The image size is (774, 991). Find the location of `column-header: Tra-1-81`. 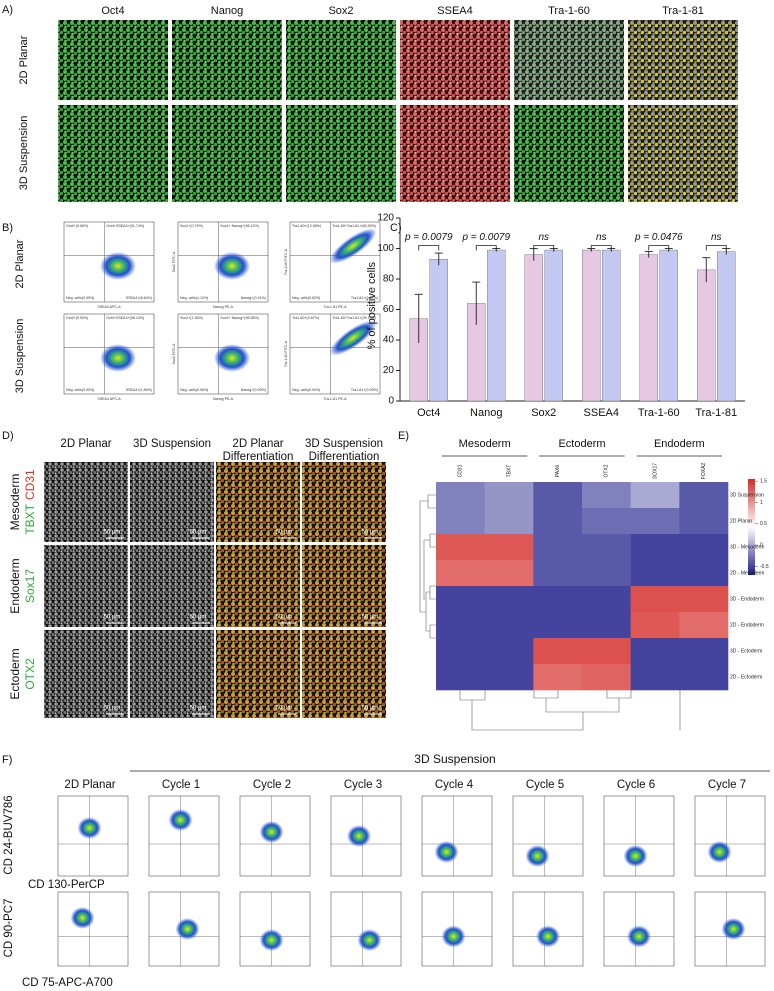

column-header: Tra-1-81 is located at coordinates (683, 11).